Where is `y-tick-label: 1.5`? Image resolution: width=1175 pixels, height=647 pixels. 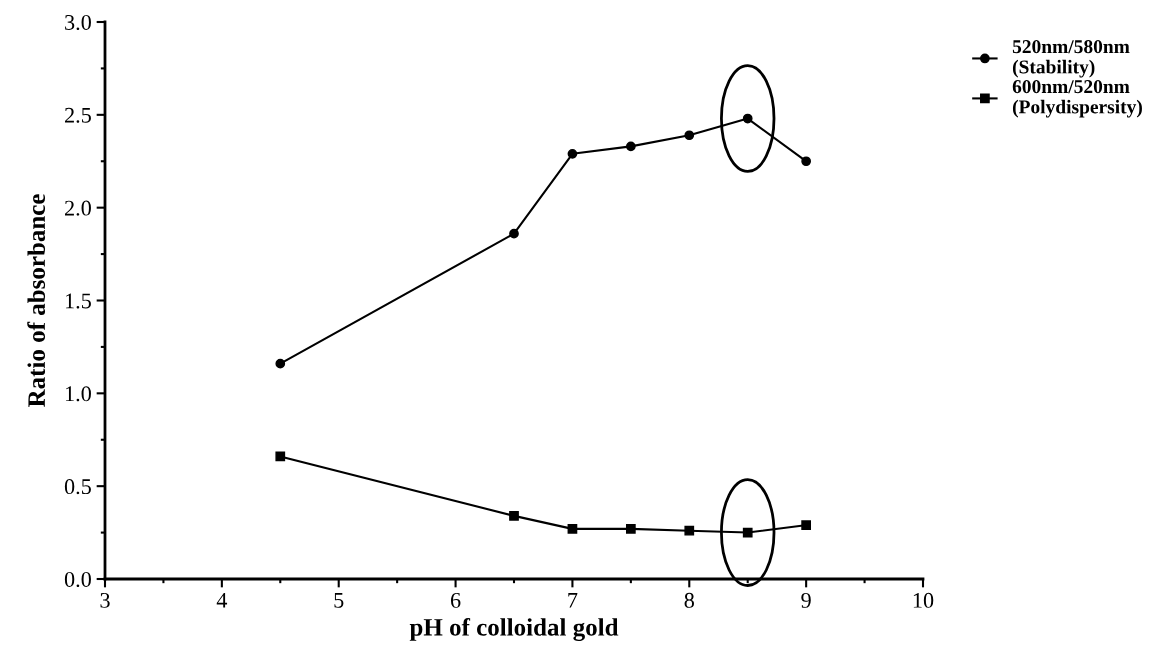 y-tick-label: 1.5 is located at coordinates (78, 301).